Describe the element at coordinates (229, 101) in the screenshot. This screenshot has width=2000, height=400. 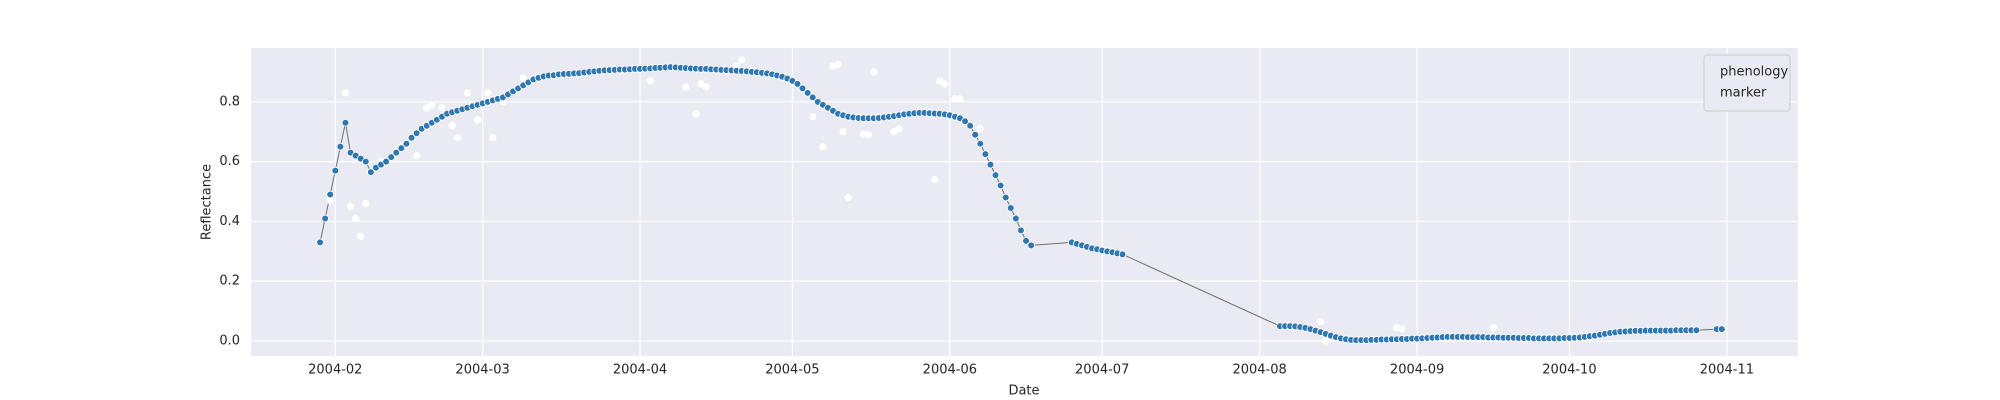
I see `y-tick-label: 0.8` at that location.